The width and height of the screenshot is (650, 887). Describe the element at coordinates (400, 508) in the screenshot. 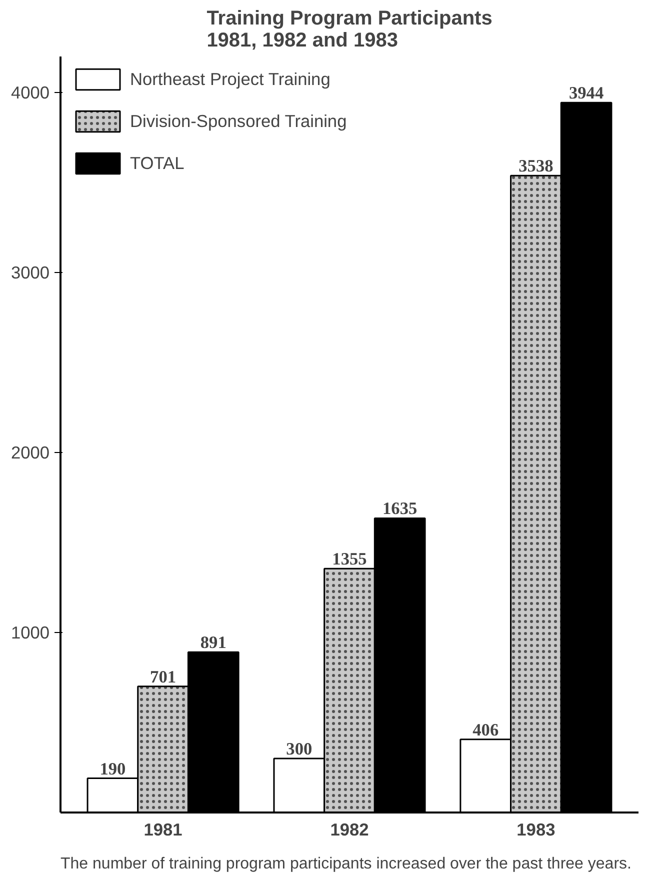

I see `data-label: 1635` at that location.